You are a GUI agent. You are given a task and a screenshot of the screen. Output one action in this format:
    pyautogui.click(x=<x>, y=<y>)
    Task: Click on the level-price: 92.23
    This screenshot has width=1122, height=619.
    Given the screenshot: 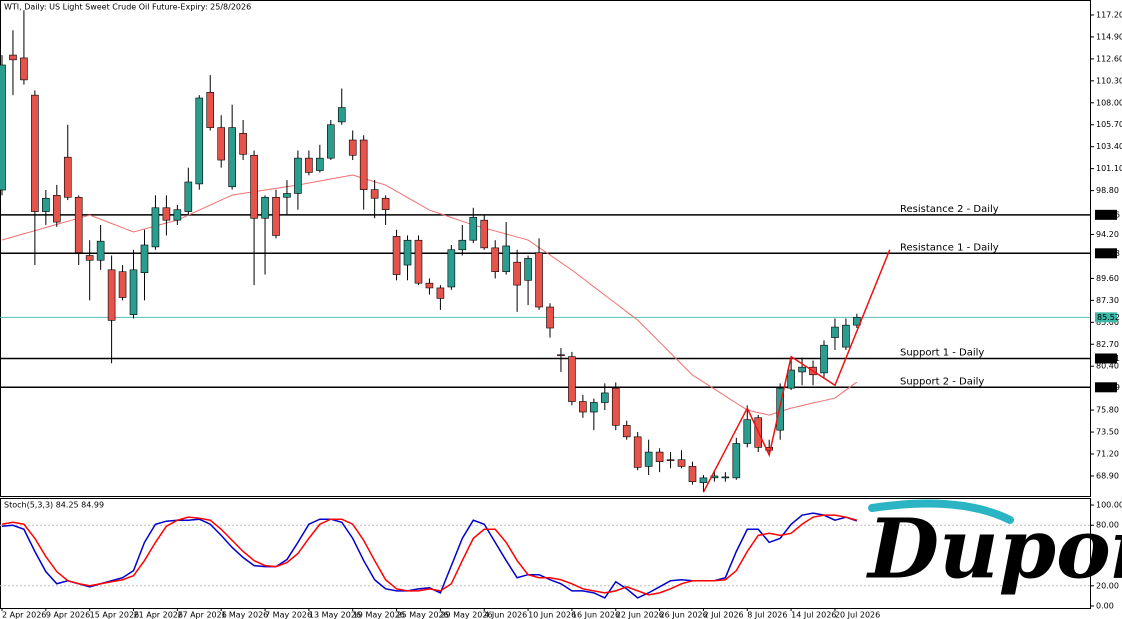 What is the action you would take?
    pyautogui.click(x=1108, y=253)
    